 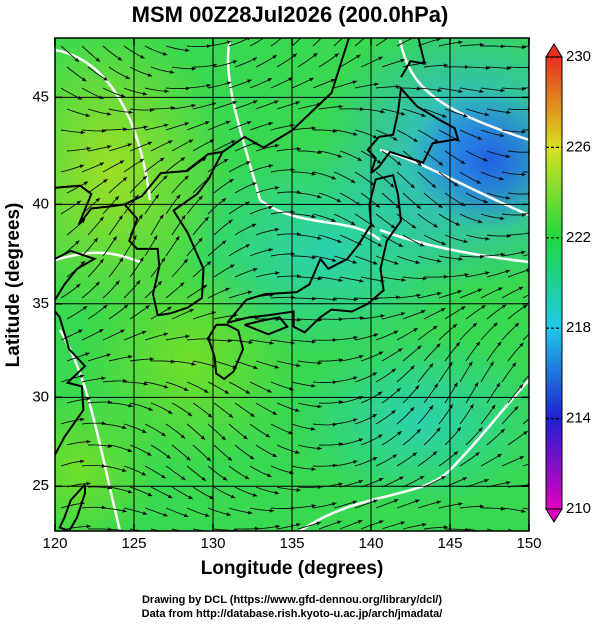 What do you see at coordinates (40, 96) in the screenshot?
I see `y-tick-label: 45` at bounding box center [40, 96].